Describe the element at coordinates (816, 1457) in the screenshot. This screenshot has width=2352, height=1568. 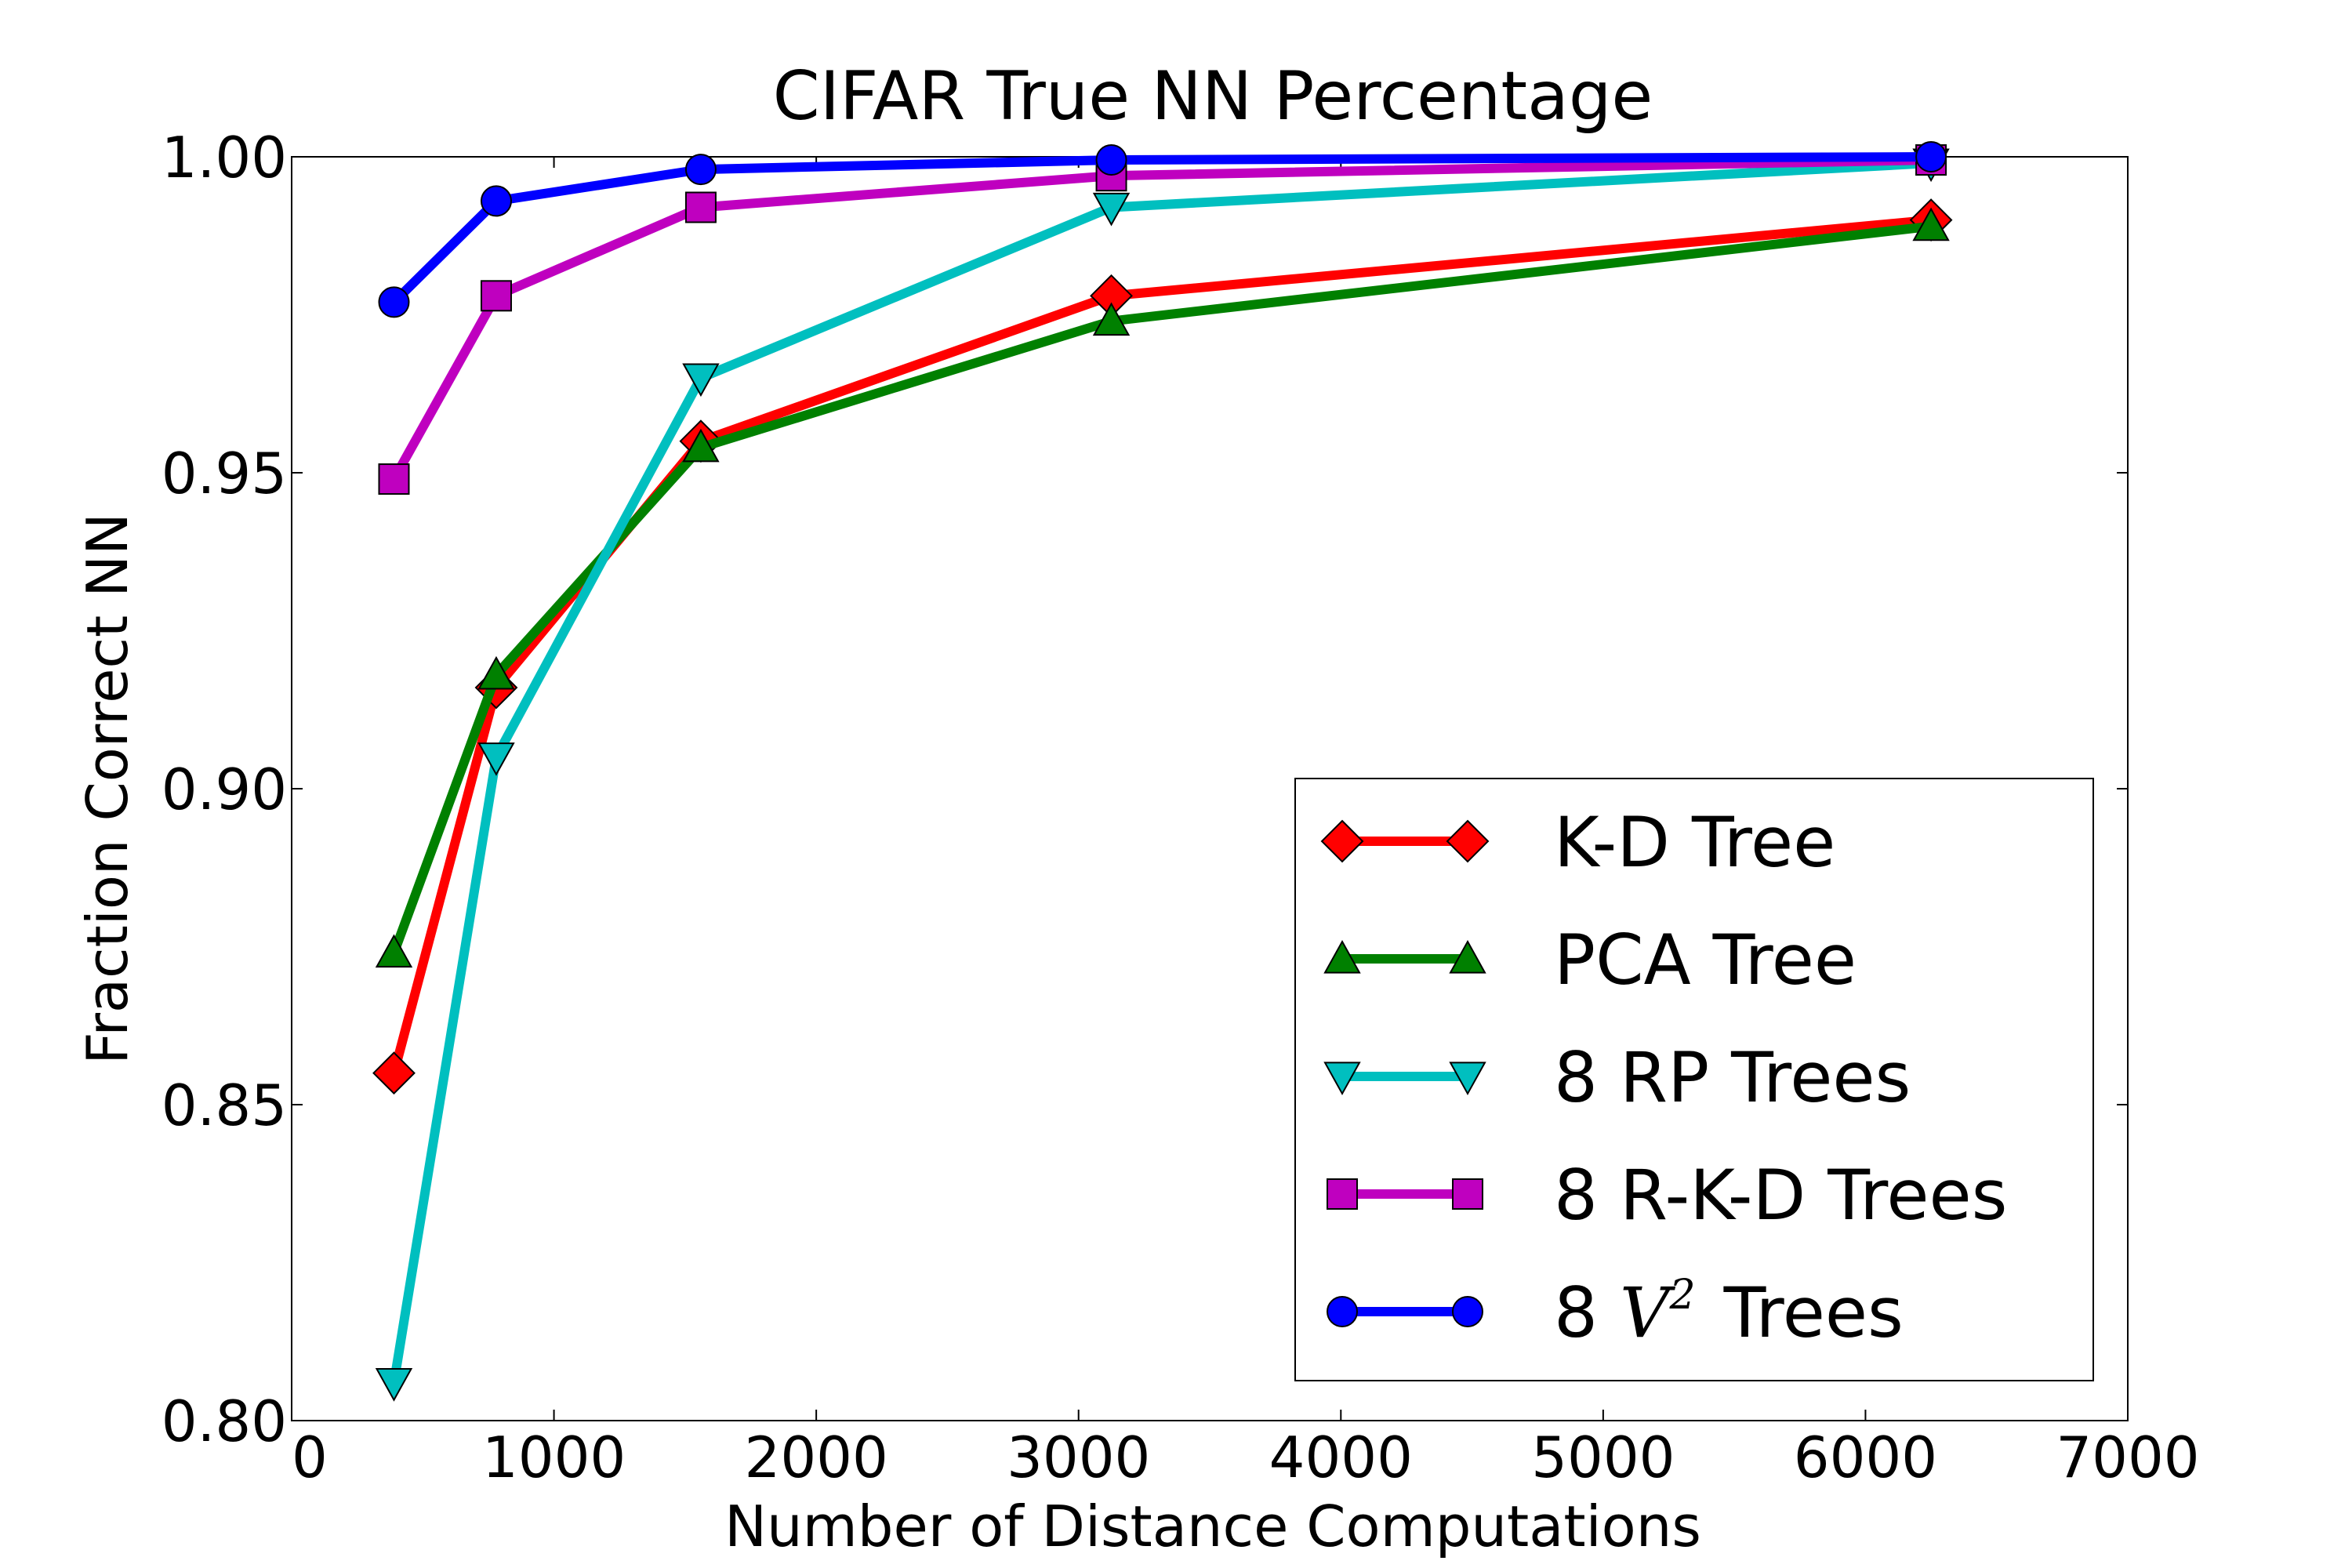
I see `x-tick-label: 2000` at that location.